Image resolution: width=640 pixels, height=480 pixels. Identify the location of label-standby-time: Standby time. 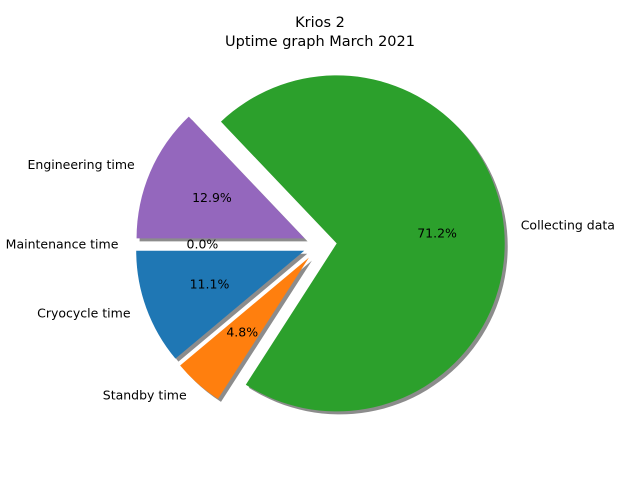
(145, 395).